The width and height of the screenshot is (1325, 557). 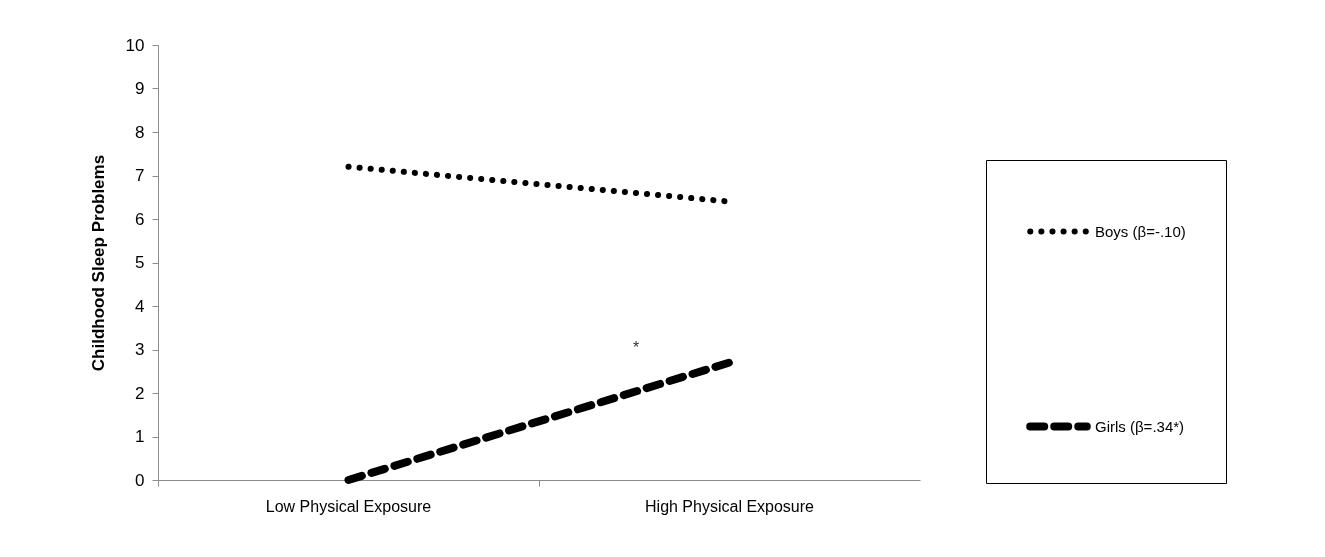 I want to click on legend-label: Boys (β=-.10), so click(x=1140, y=231).